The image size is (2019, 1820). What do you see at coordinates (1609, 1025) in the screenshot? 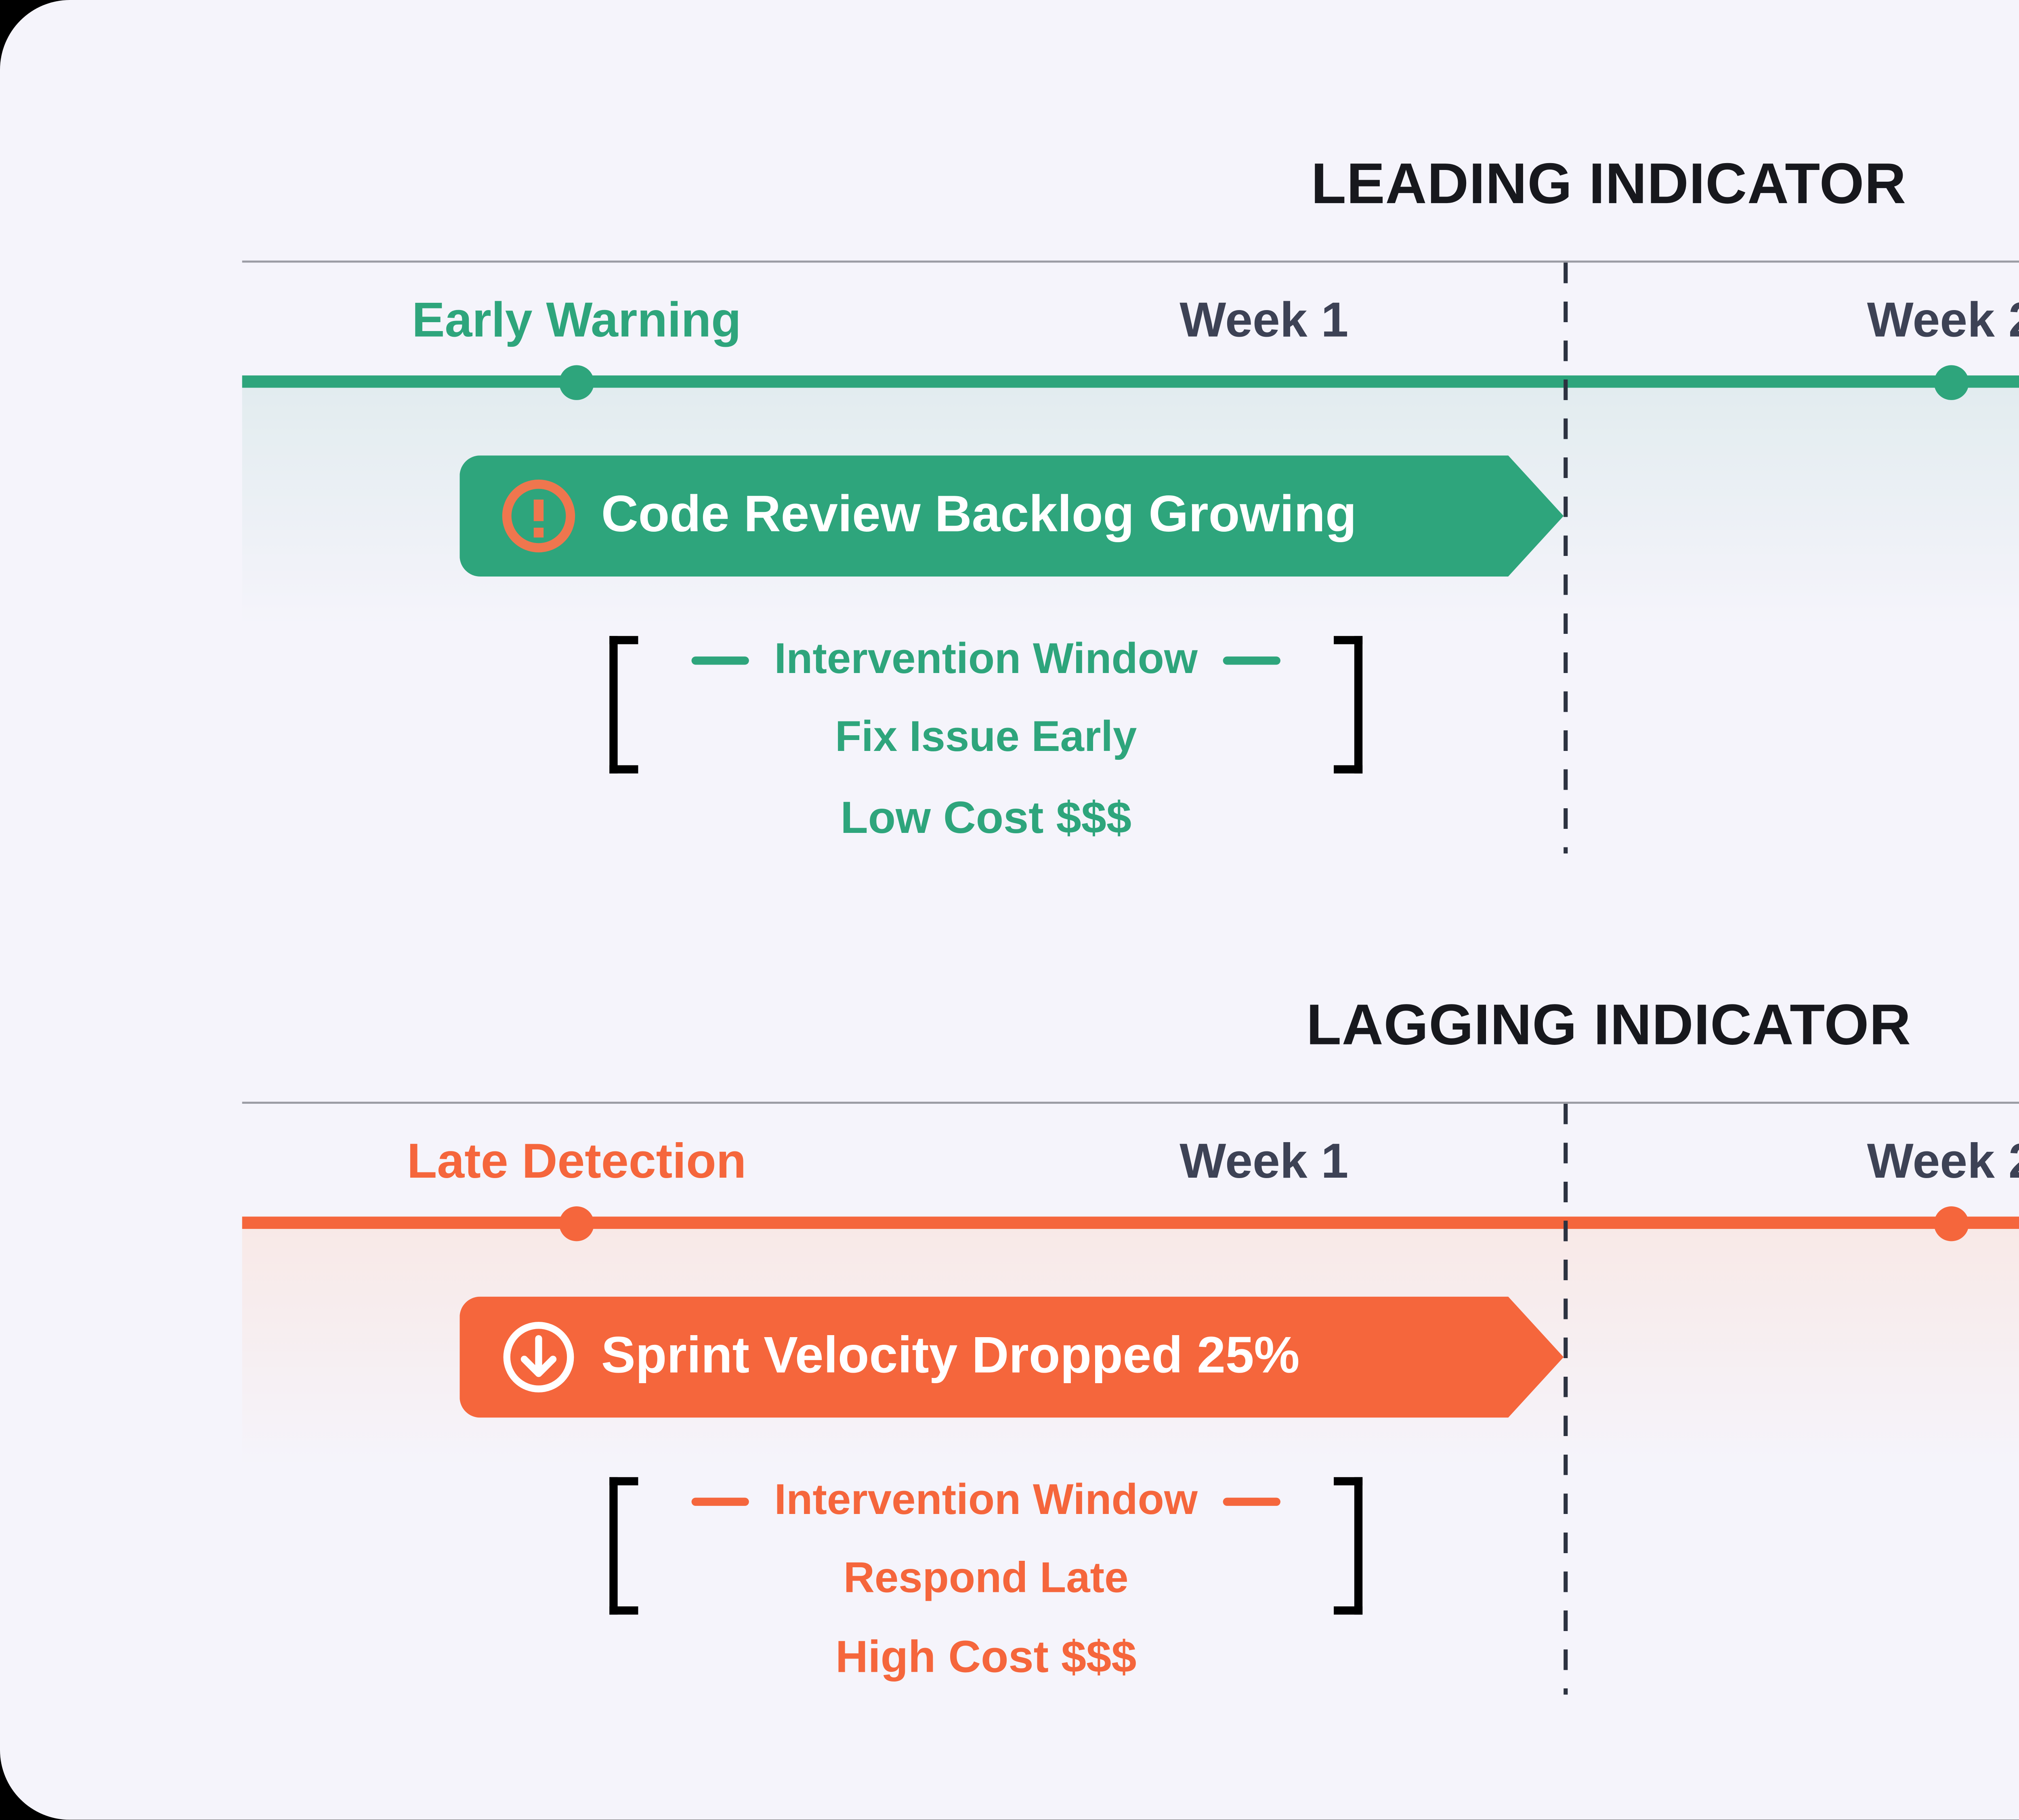
I see `lagging-section-title: LAGGING INDICATOR` at bounding box center [1609, 1025].